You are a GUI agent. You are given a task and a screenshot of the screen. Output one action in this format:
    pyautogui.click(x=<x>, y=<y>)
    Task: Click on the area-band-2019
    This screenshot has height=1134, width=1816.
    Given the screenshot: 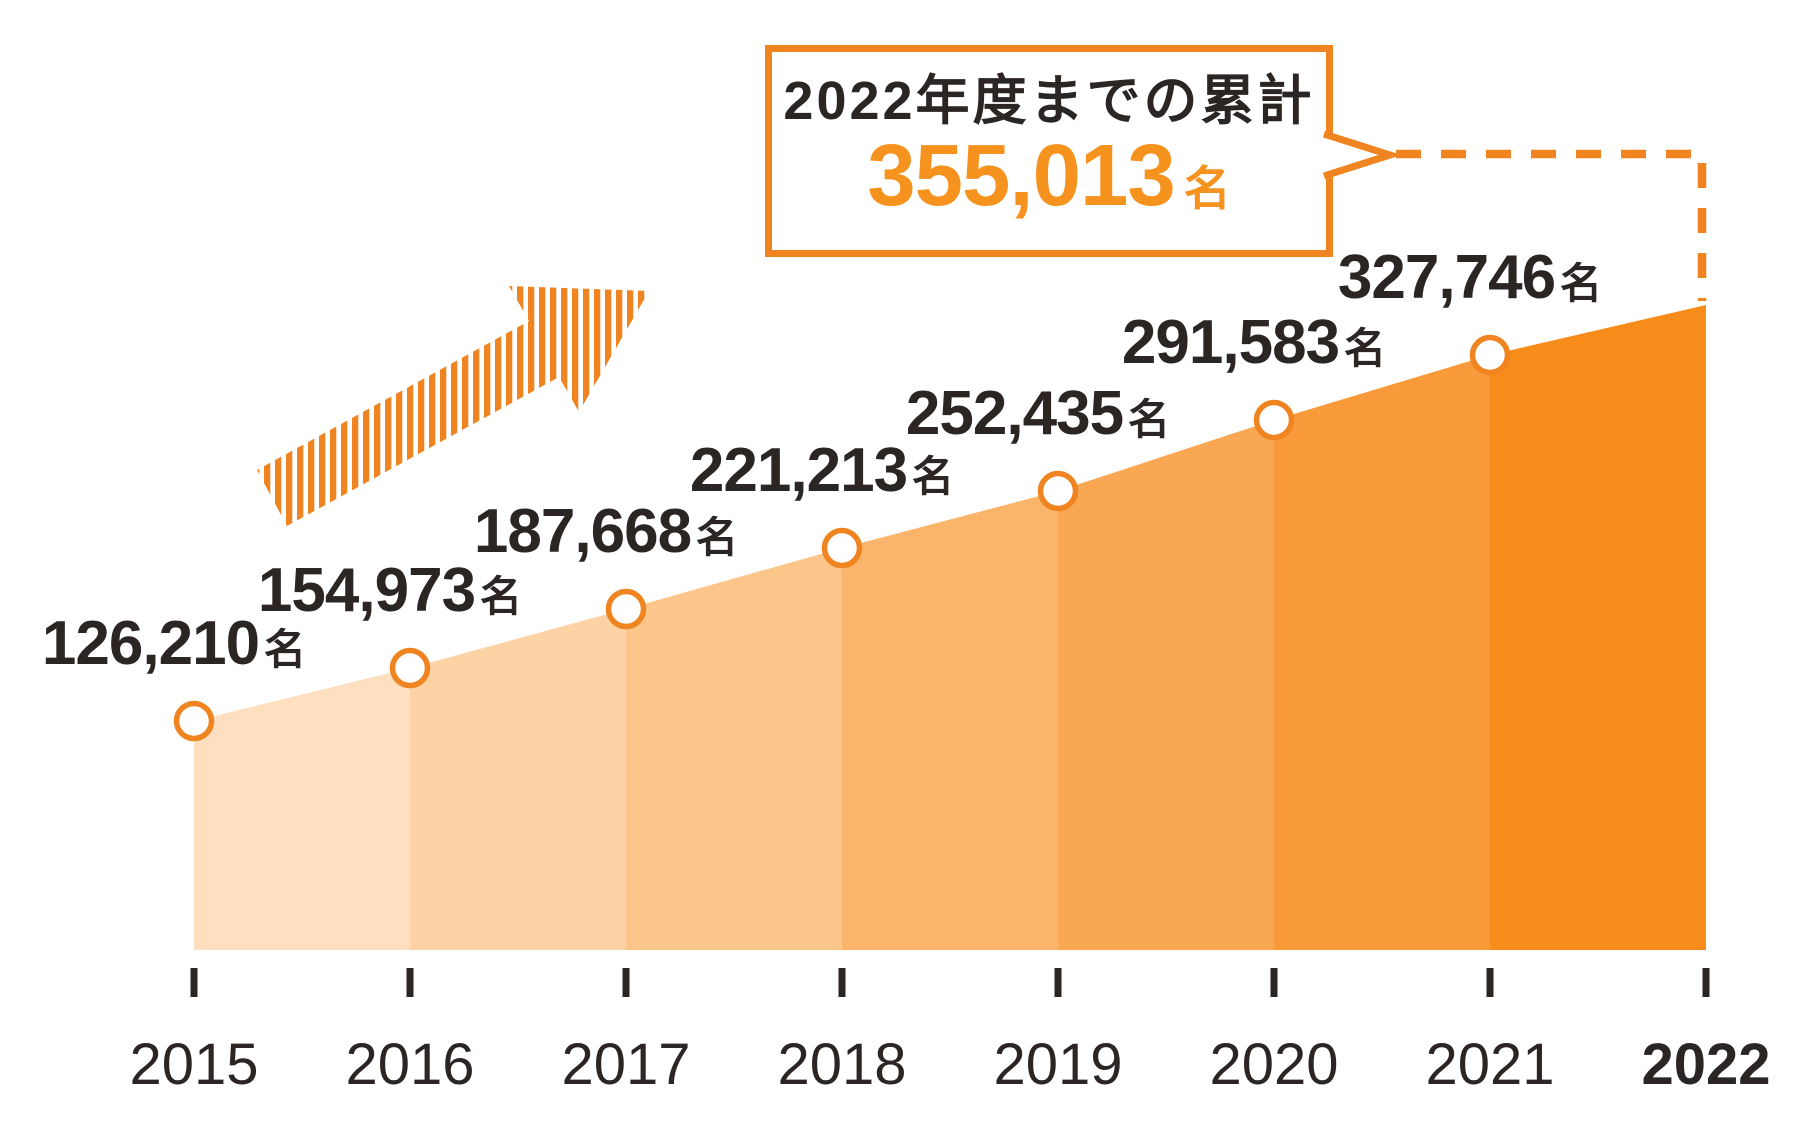 What is the action you would take?
    pyautogui.click(x=1166, y=685)
    